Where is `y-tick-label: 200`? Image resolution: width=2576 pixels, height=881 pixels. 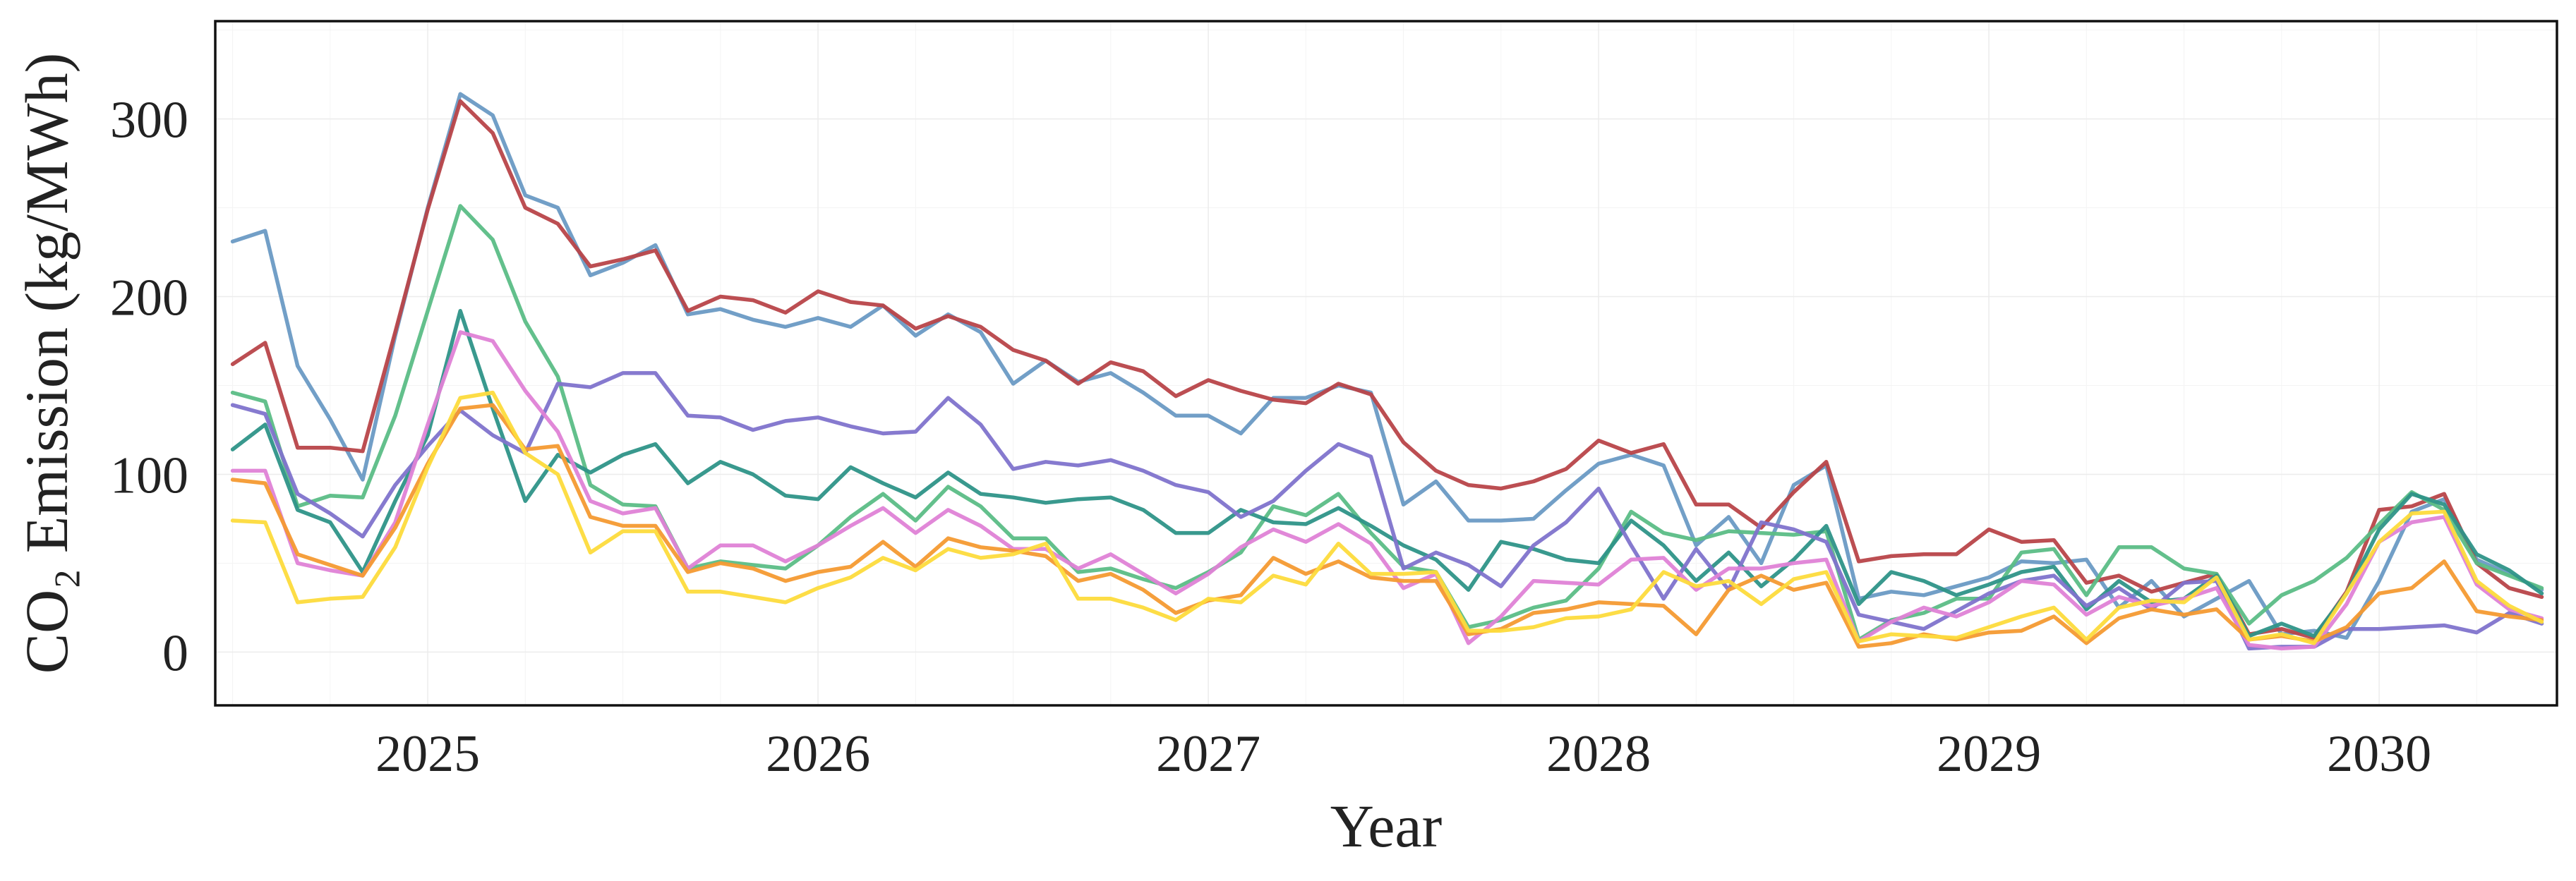 y-tick-label: 200 is located at coordinates (149, 298).